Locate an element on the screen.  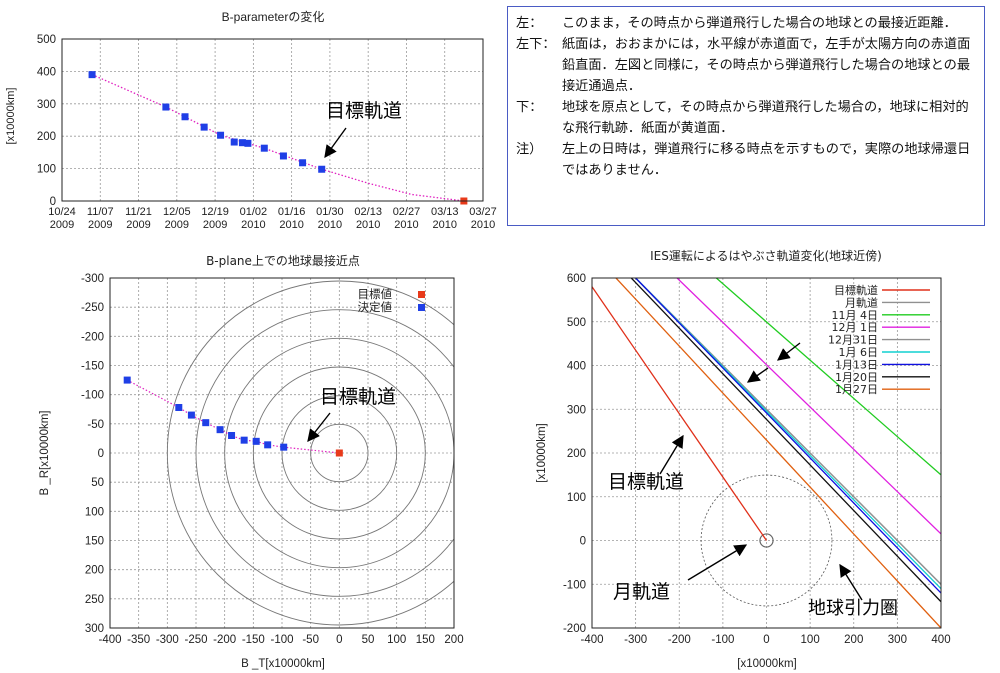
chart3-xlabel: [x10000km] is located at coordinates (766, 664).